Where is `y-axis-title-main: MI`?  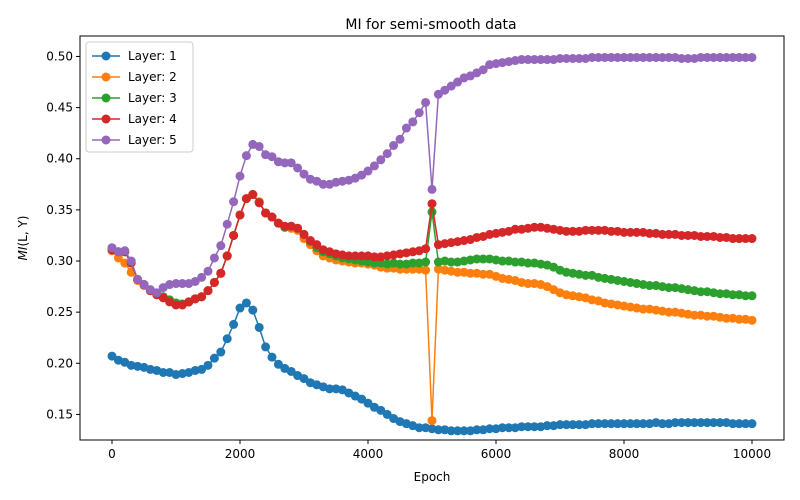 y-axis-title-main: MI is located at coordinates (23, 253).